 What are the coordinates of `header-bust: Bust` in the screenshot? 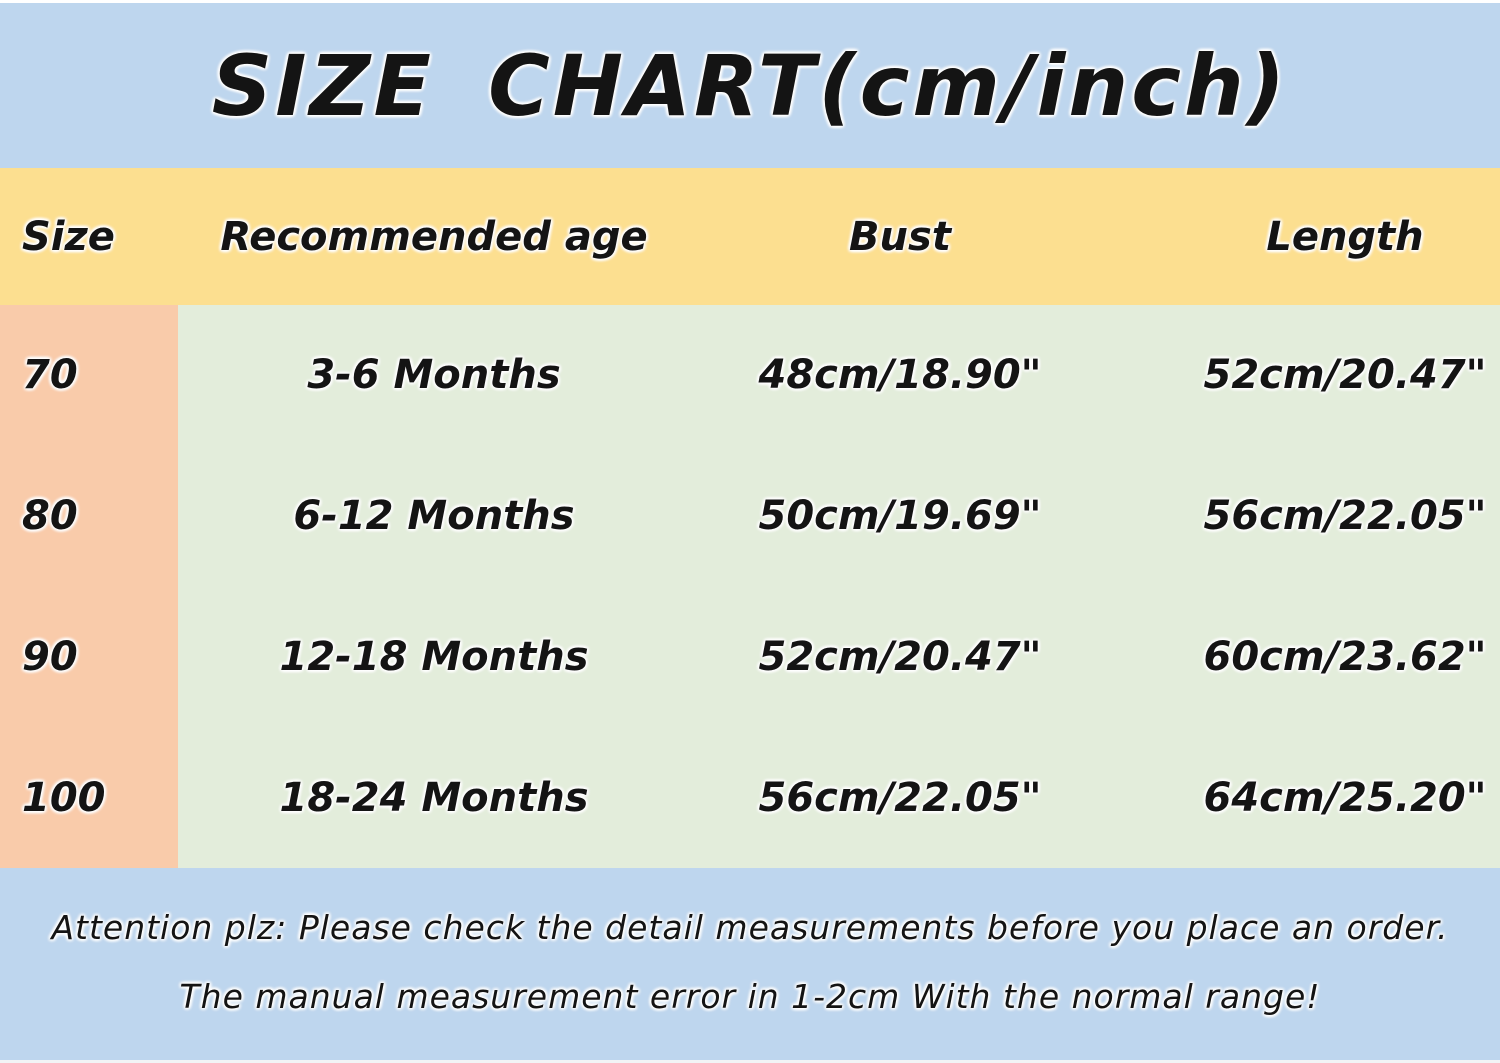 It's located at (900, 236).